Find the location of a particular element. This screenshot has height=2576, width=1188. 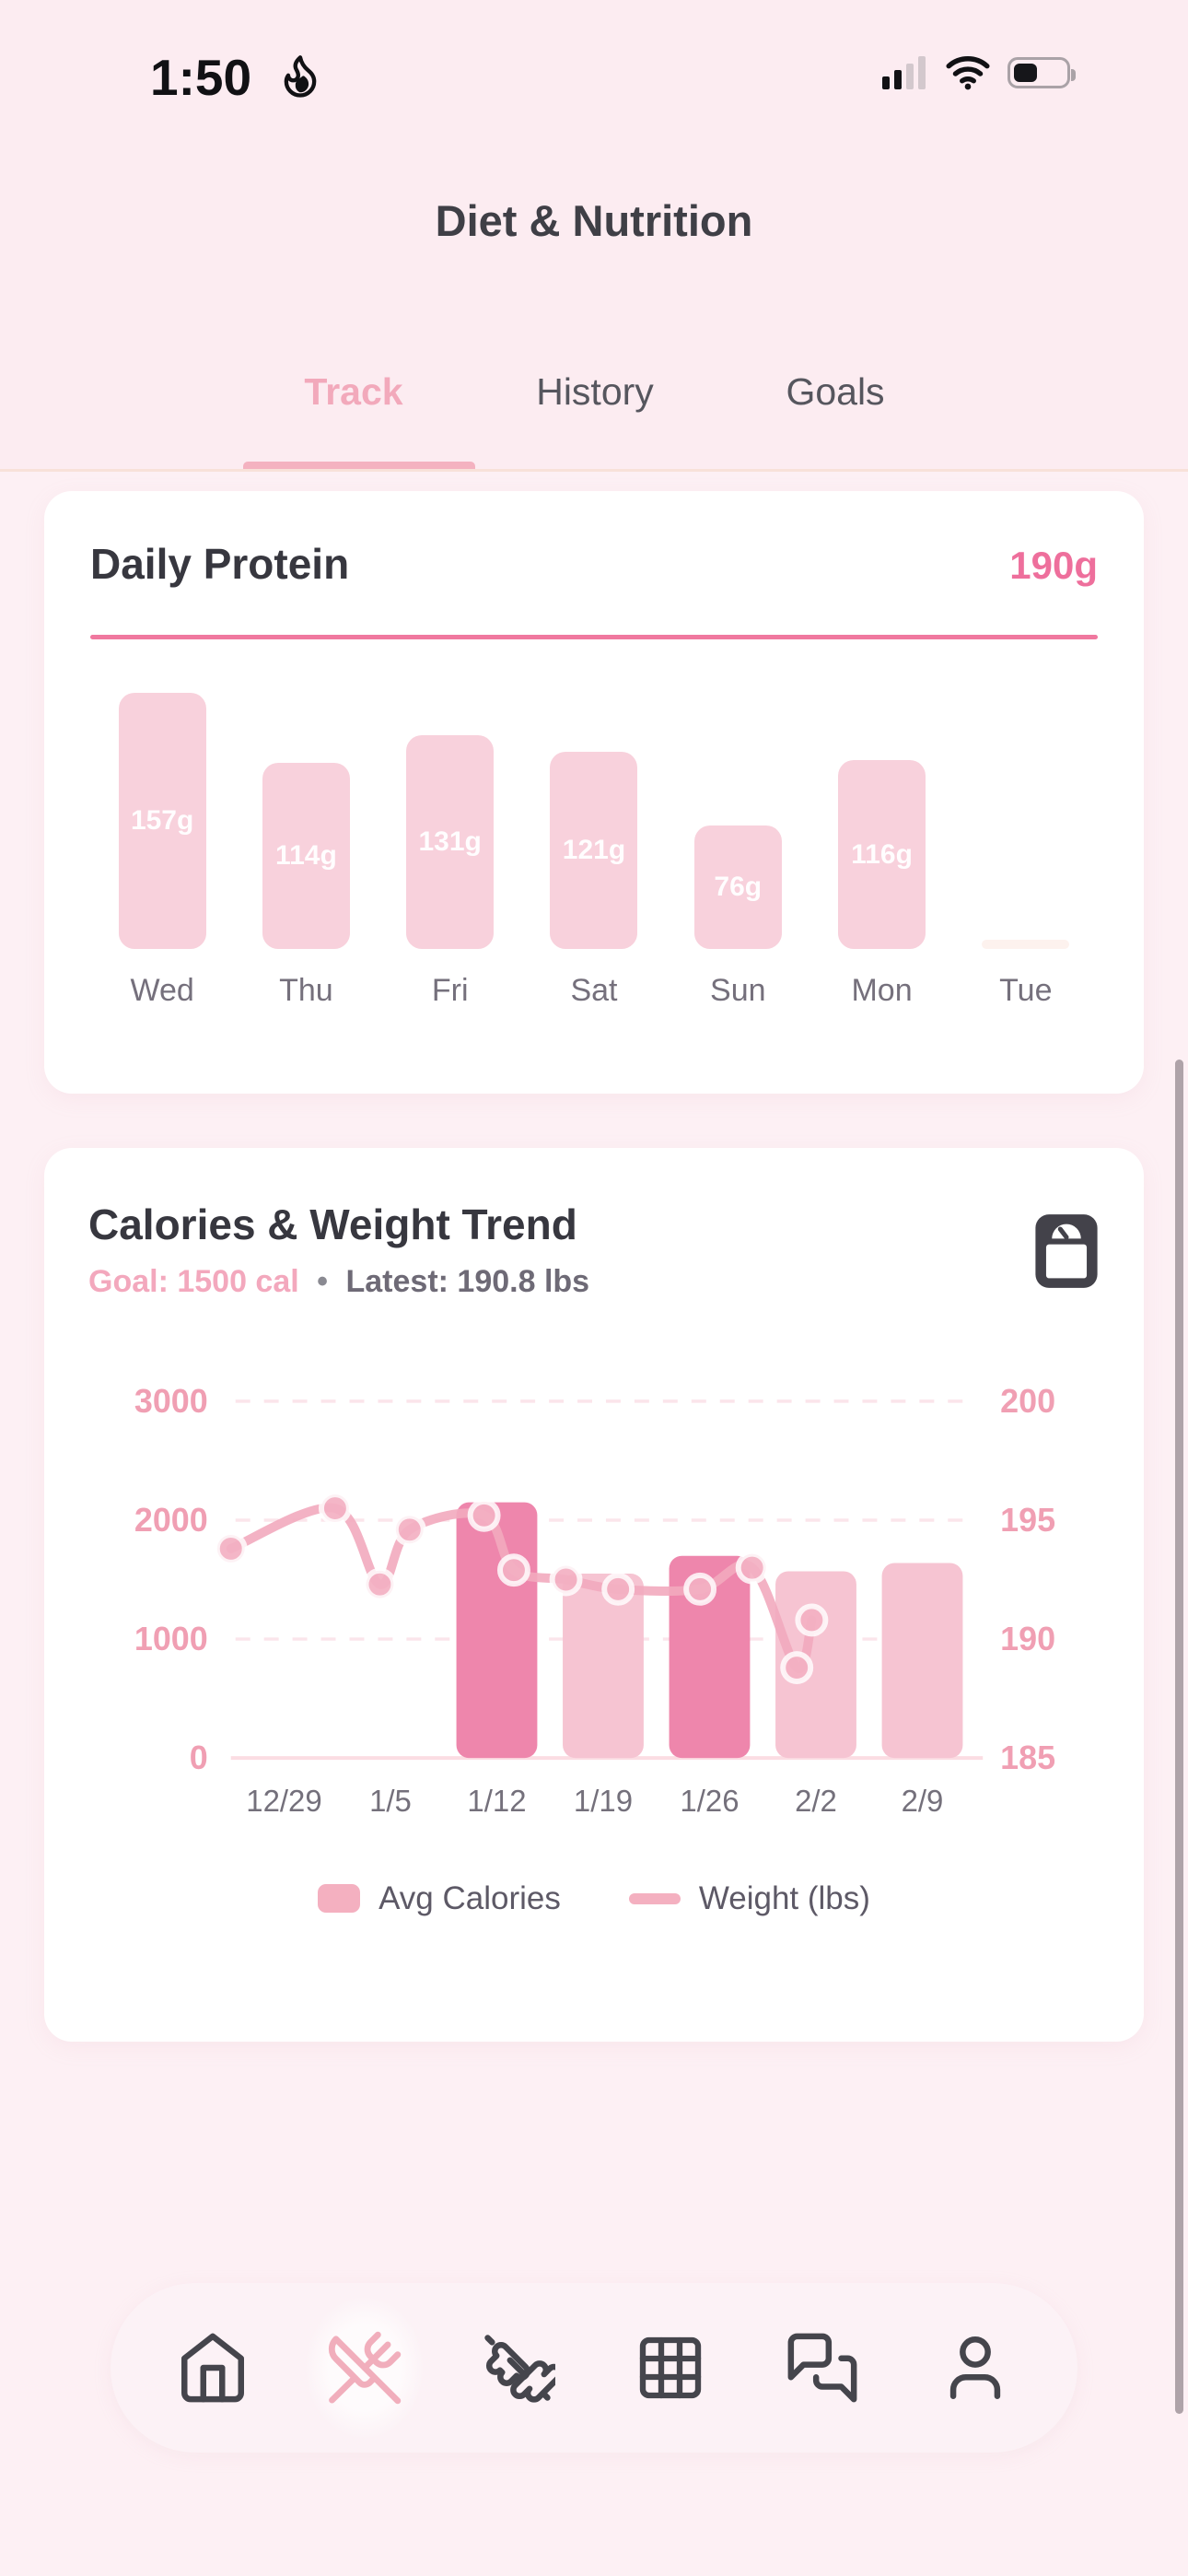

svg-text: 0 is located at coordinates (199, 1757).